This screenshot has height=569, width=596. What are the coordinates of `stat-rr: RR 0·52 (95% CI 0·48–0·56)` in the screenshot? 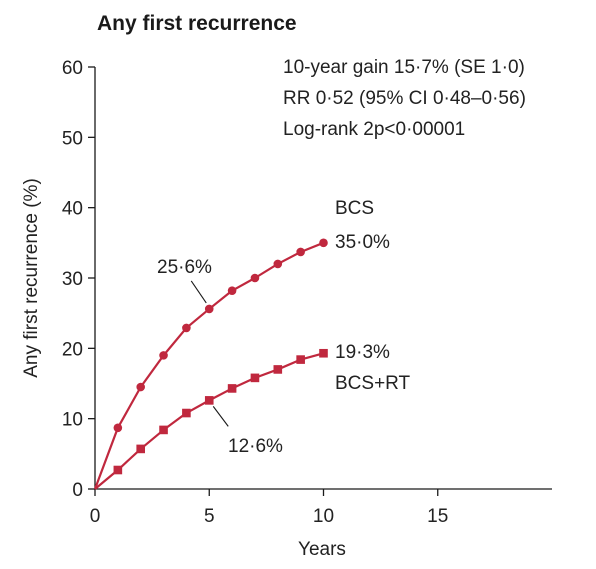 It's located at (404, 98).